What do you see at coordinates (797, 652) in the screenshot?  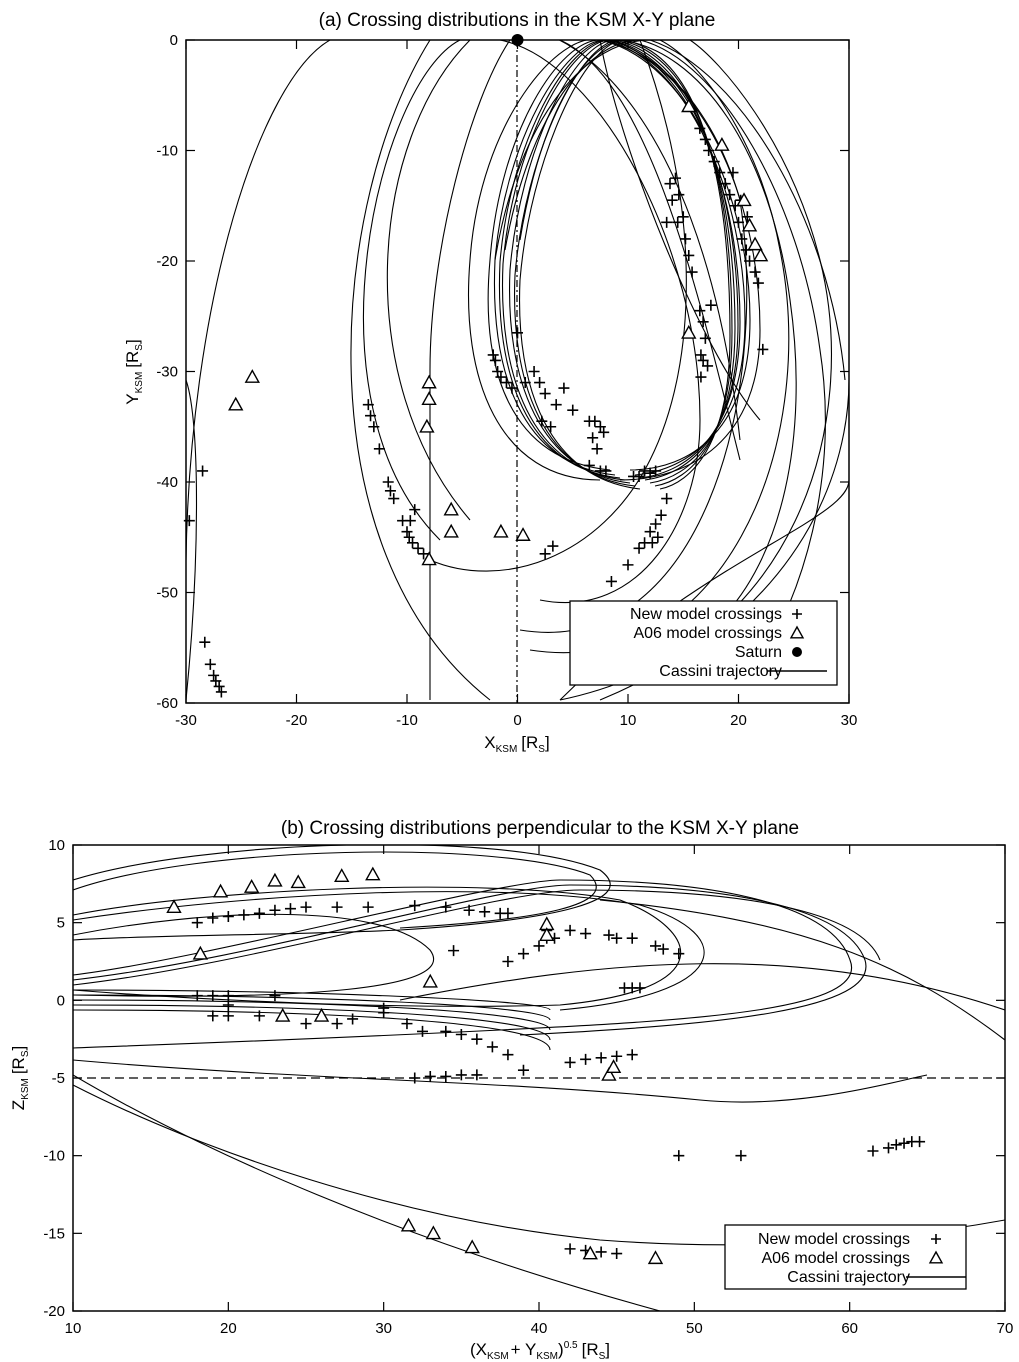 I see `saturn-marker` at bounding box center [797, 652].